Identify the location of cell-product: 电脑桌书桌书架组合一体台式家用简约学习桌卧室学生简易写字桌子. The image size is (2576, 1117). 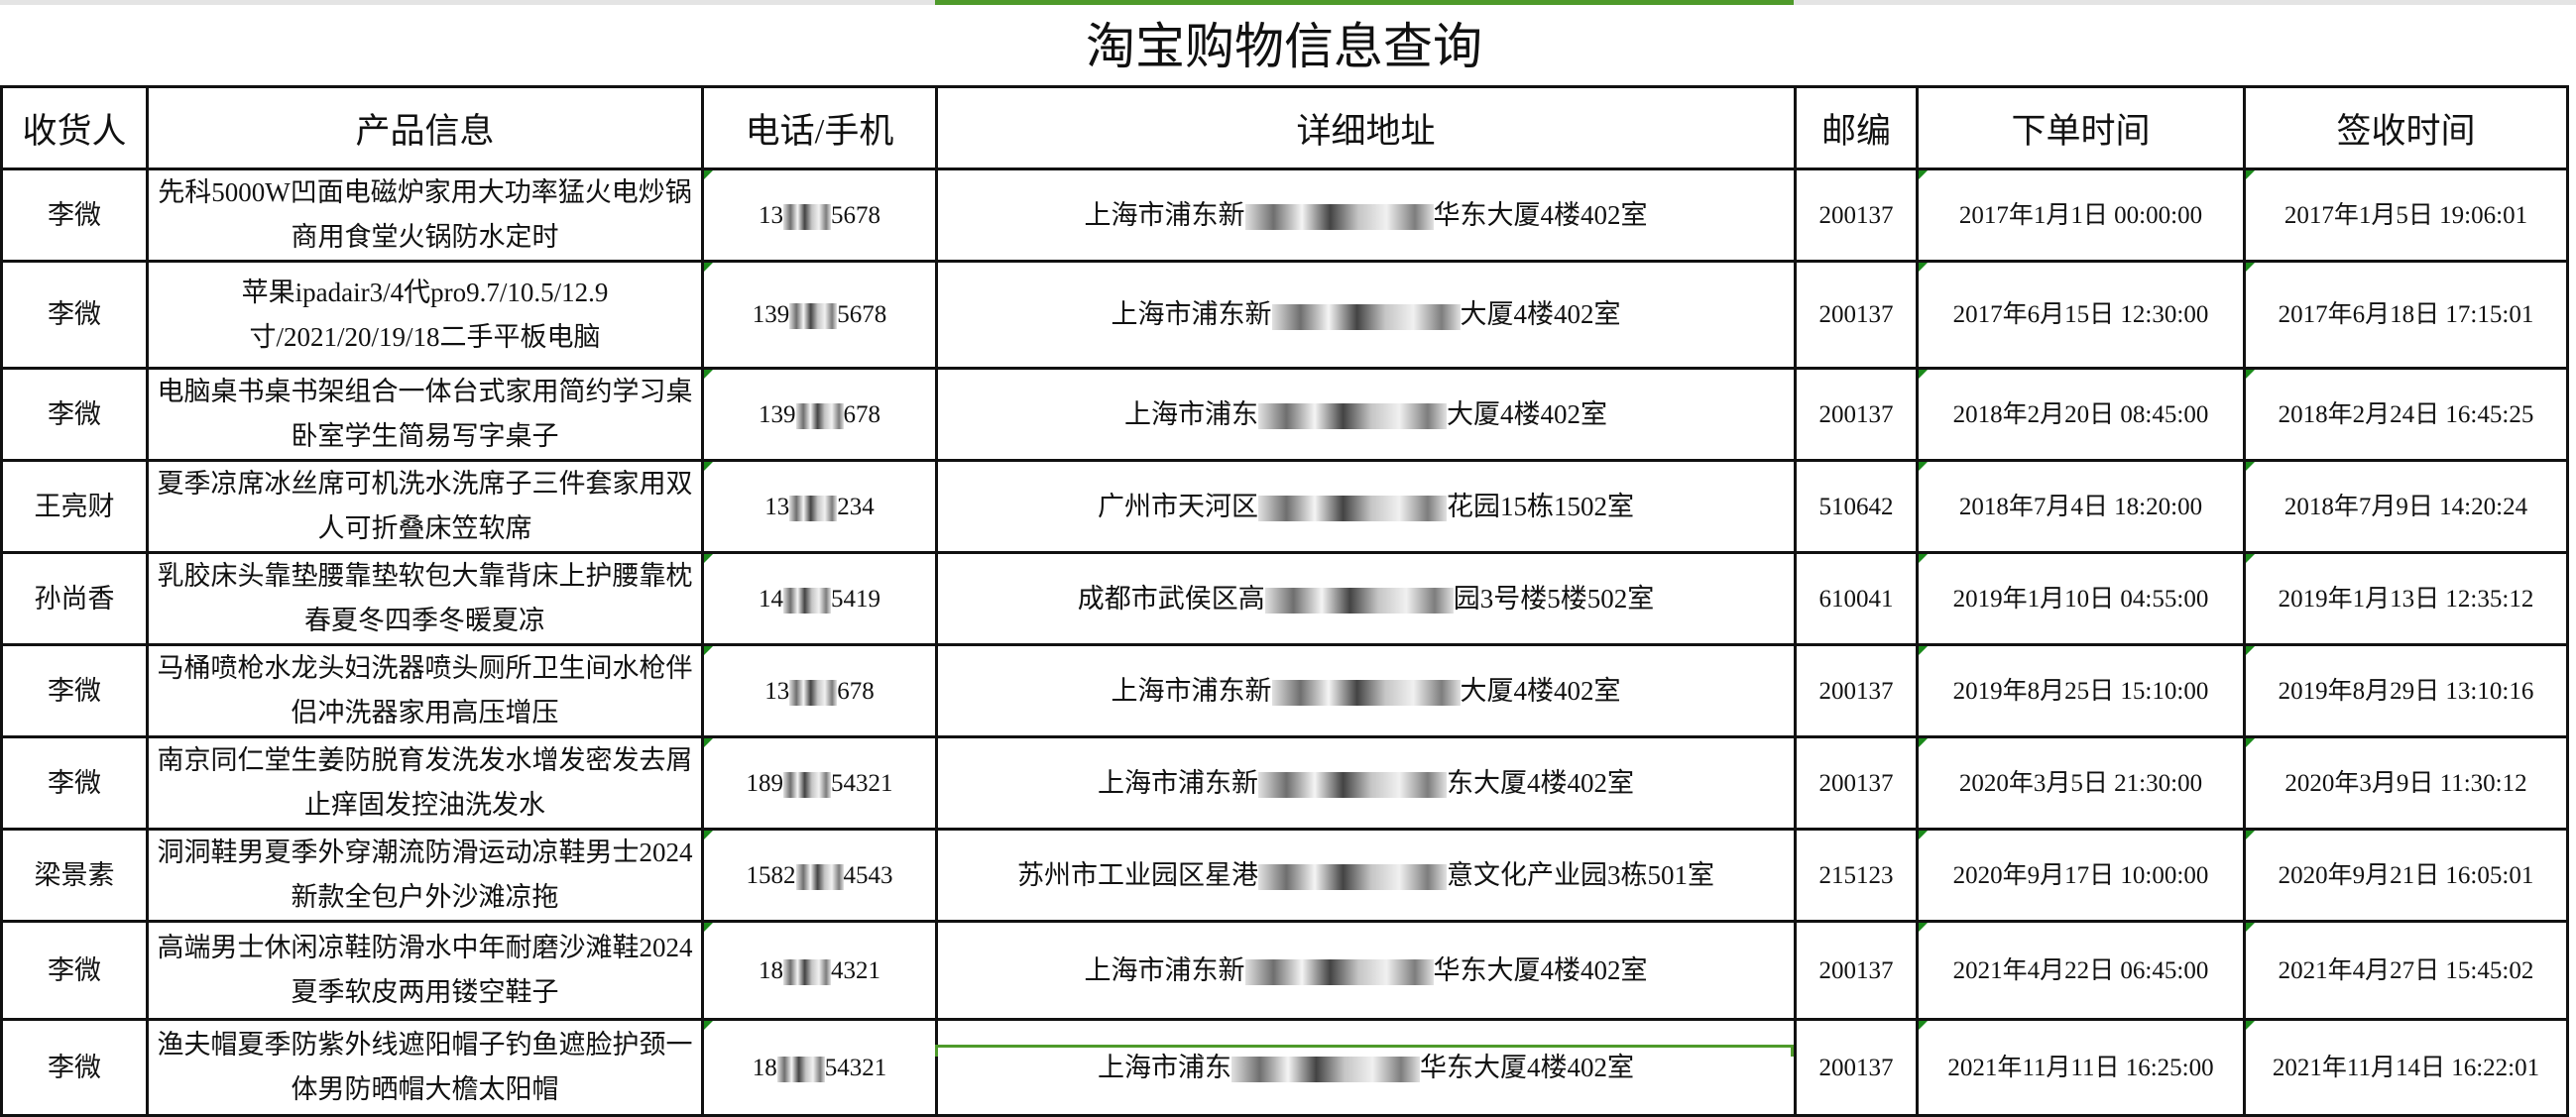
(425, 414).